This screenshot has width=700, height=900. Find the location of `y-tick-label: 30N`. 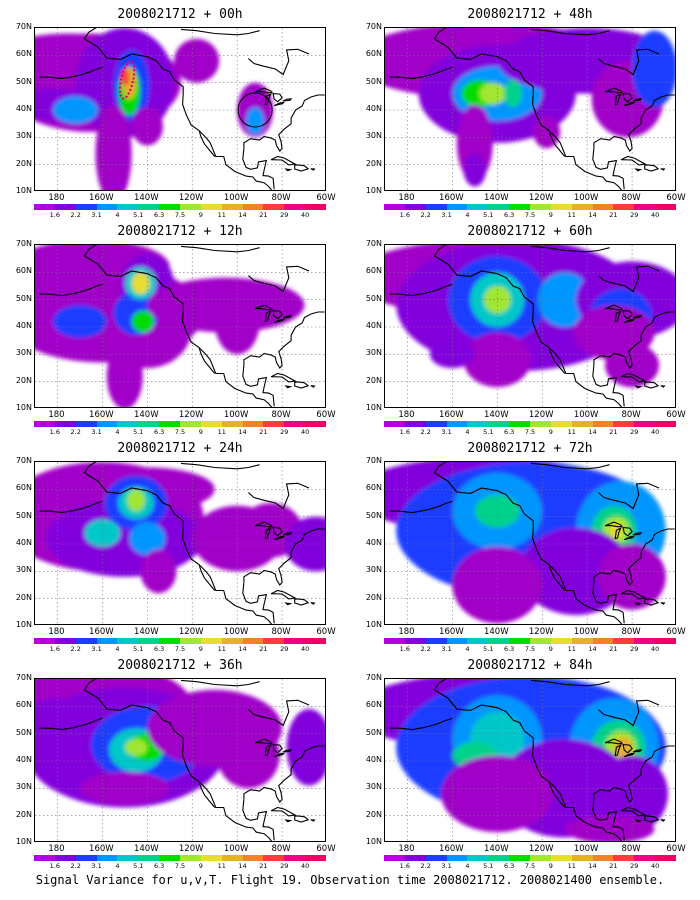

y-tick-label: 30N is located at coordinates (373, 136).